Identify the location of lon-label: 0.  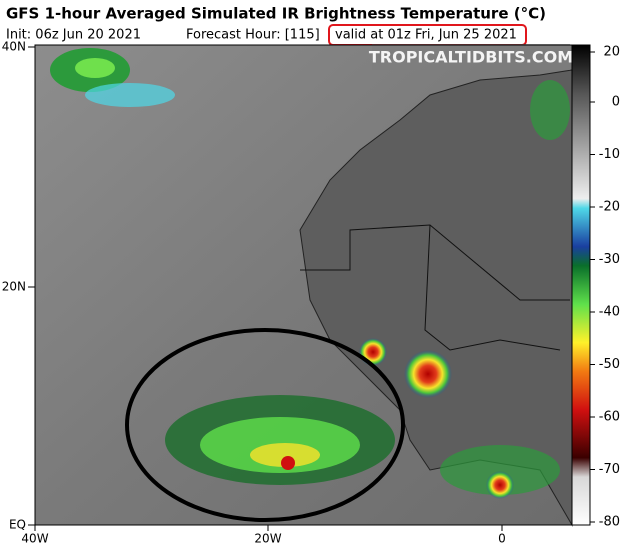
(502, 539).